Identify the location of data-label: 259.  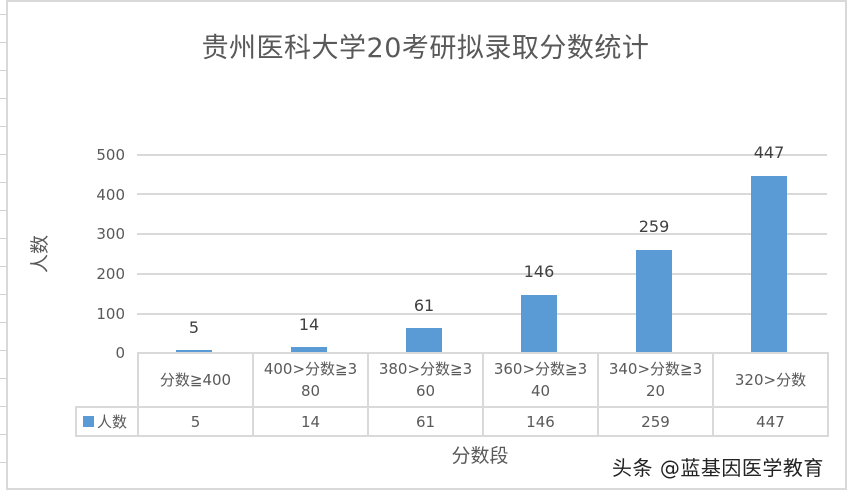
(654, 226).